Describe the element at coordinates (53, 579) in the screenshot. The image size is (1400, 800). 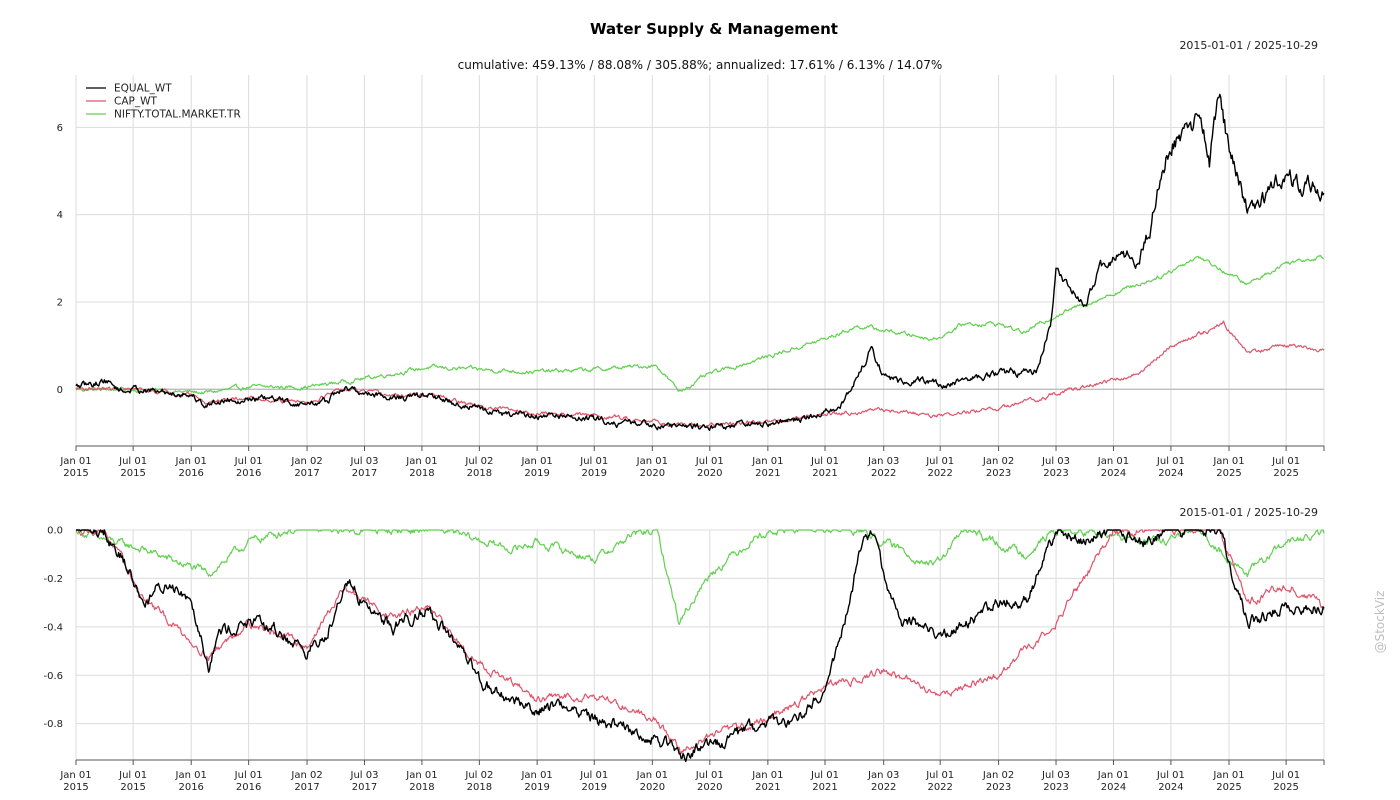
I see `y-tick-label: -0.2` at that location.